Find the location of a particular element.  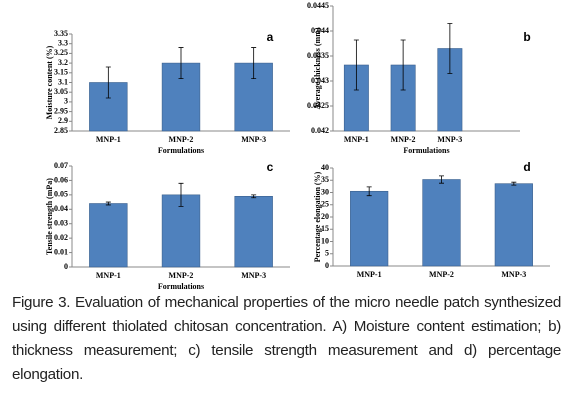

y-tick-label: 0.04 is located at coordinates (61, 208).